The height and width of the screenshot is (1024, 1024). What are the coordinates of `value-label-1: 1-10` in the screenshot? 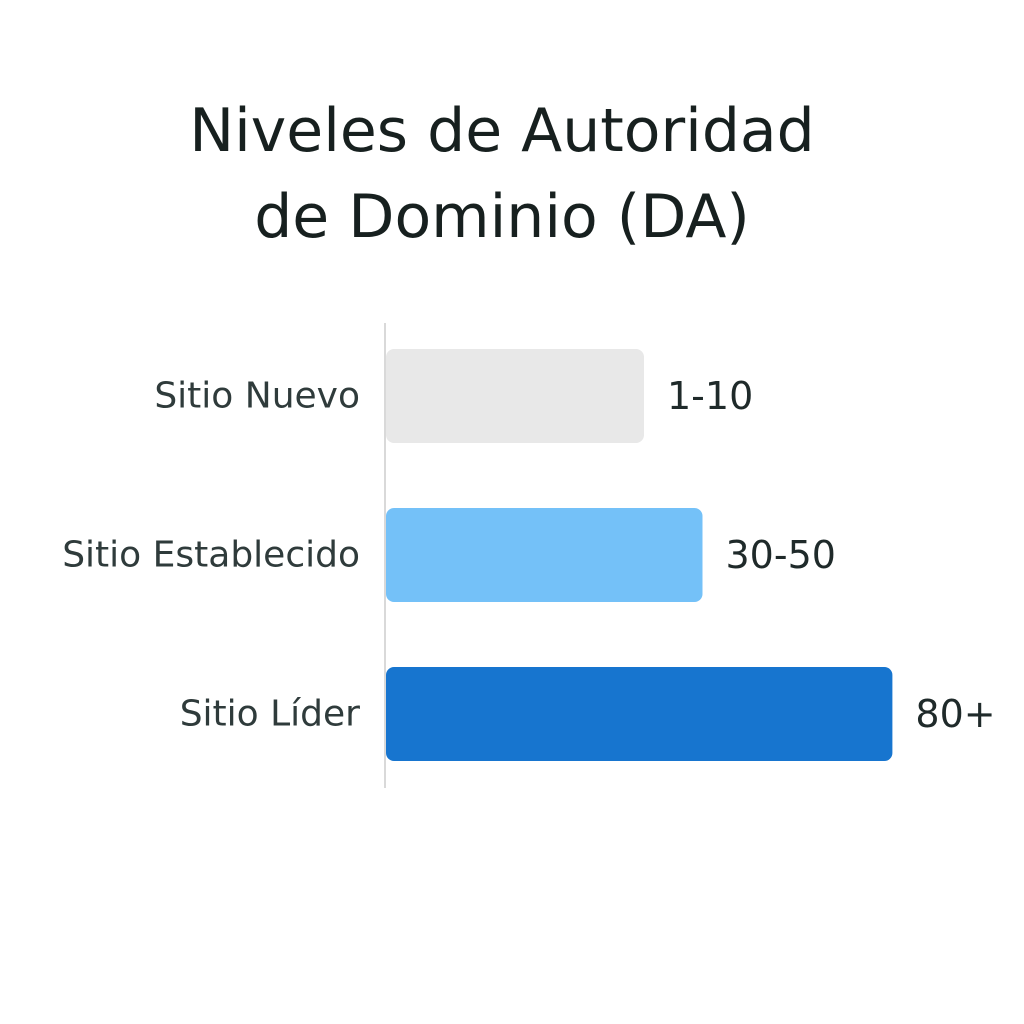 It's located at (710, 396).